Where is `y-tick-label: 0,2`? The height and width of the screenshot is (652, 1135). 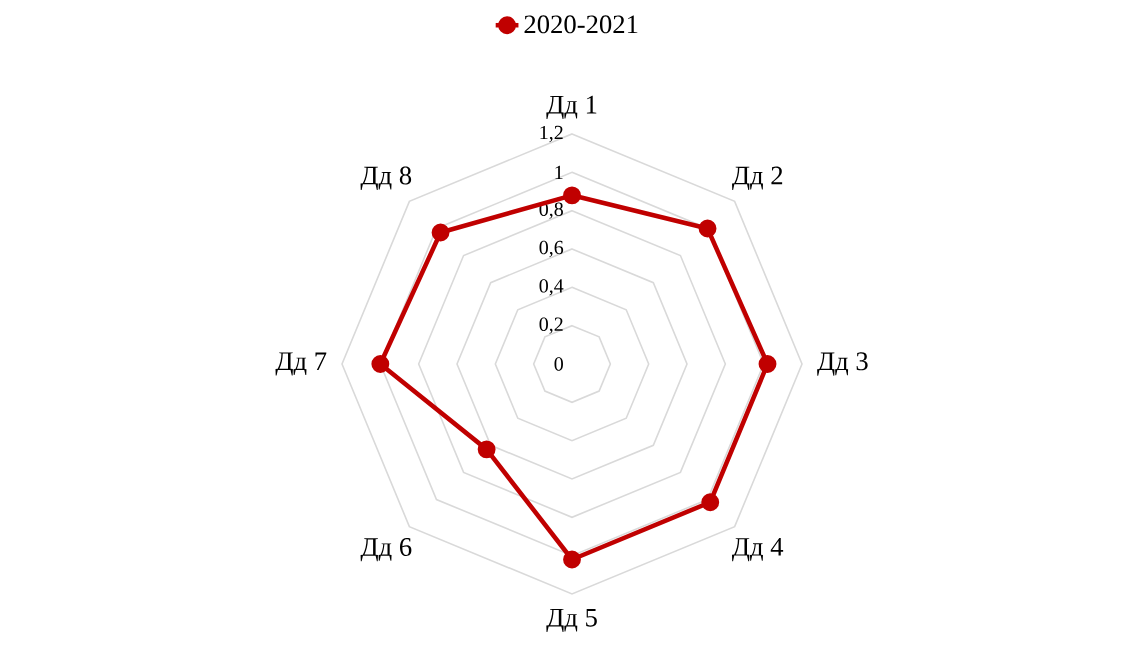 y-tick-label: 0,2 is located at coordinates (551, 325).